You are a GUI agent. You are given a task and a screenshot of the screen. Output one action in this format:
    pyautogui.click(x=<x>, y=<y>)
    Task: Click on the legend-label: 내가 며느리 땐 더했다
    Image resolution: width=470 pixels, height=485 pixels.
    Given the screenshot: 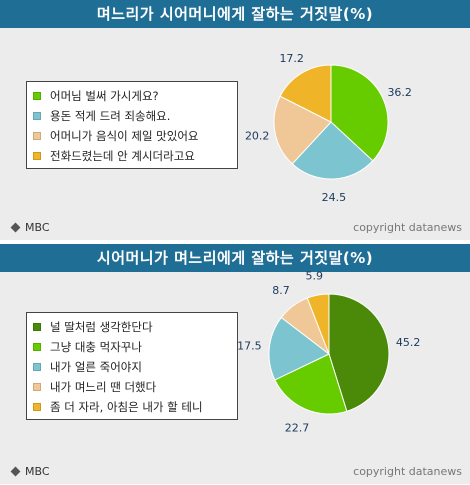 What is the action you would take?
    pyautogui.click(x=103, y=387)
    